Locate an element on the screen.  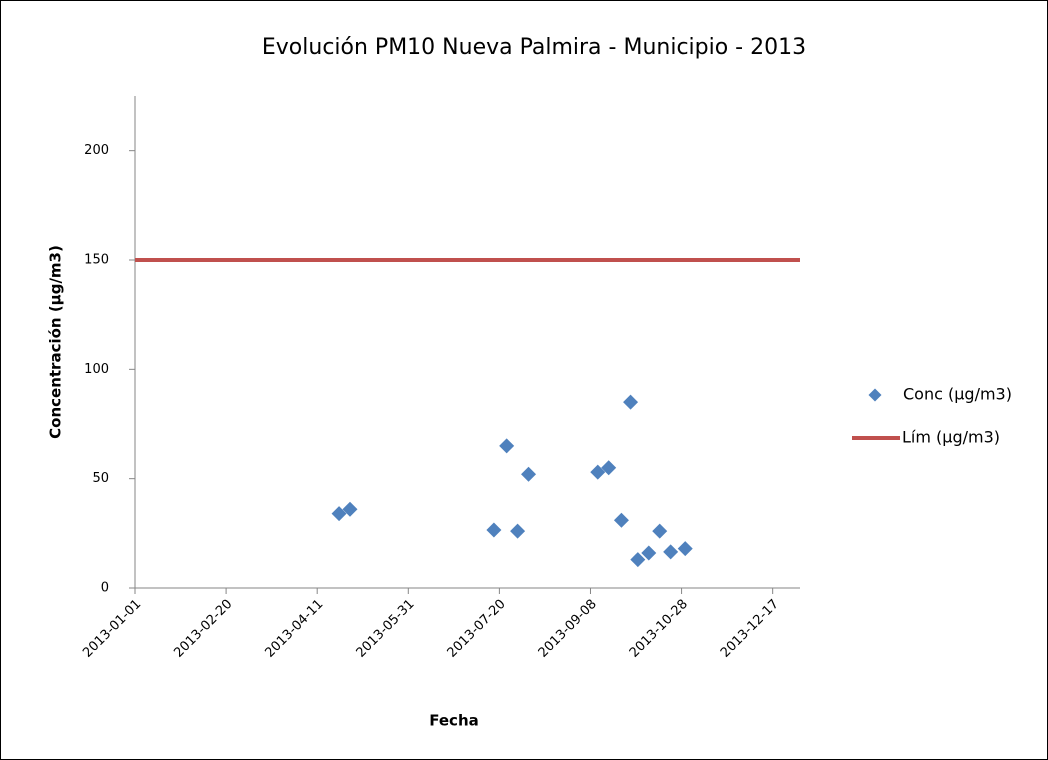
y-tick-label: 100 is located at coordinates (96, 369).